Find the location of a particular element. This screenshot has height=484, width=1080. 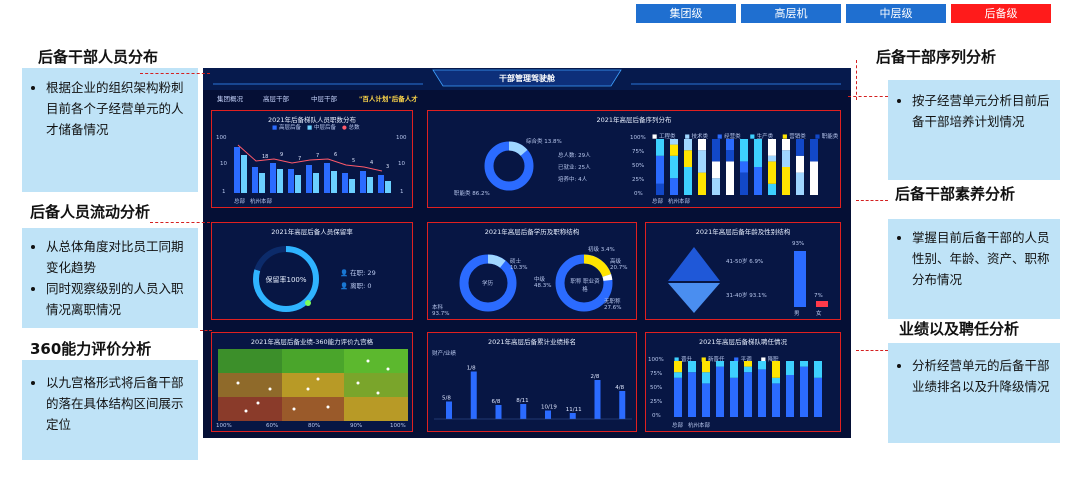

line-label: 3 is located at coordinates (387, 167).